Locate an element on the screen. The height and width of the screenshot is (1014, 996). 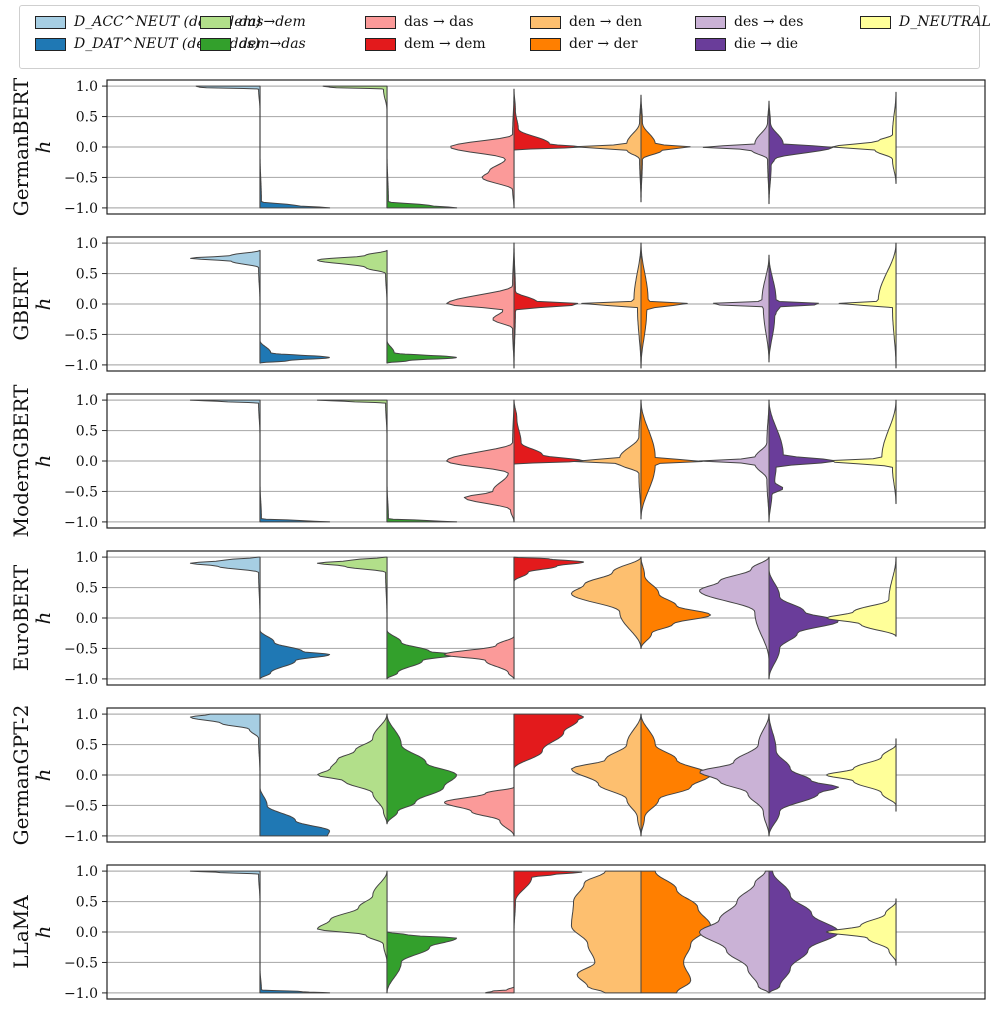
legend-label: D_NEUTRAL is located at coordinates (945, 22).